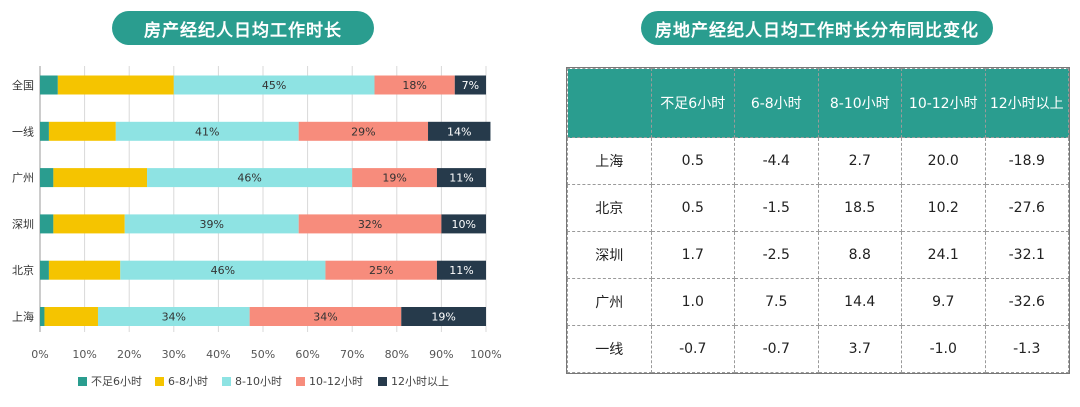 The width and height of the screenshot is (1080, 407). I want to click on table-cell: -4.4, so click(776, 161).